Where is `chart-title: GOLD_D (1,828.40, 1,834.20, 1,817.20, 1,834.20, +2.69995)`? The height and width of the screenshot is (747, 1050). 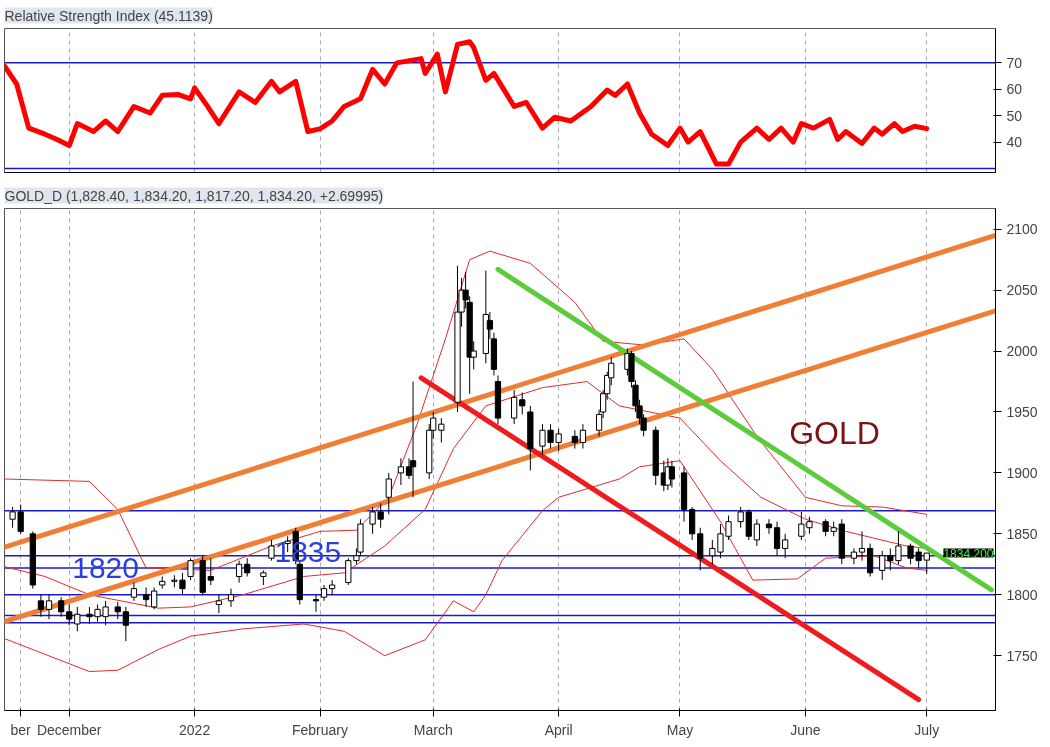 chart-title: GOLD_D (1,828.40, 1,834.20, 1,817.20, 1,834.20, +2.69995) is located at coordinates (194, 195).